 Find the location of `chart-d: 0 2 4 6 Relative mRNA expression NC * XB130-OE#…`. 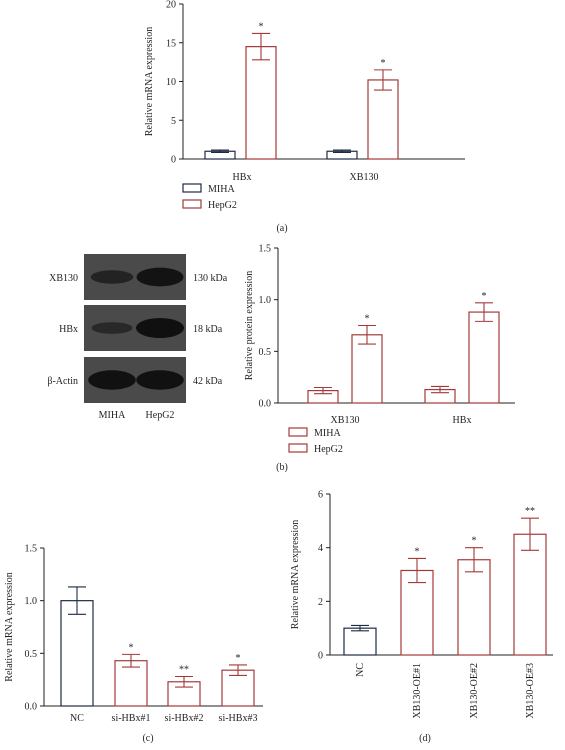

chart-d: 0 2 4 6 Relative mRNA expression NC * XB130-OE#… is located at coordinates (421, 604).